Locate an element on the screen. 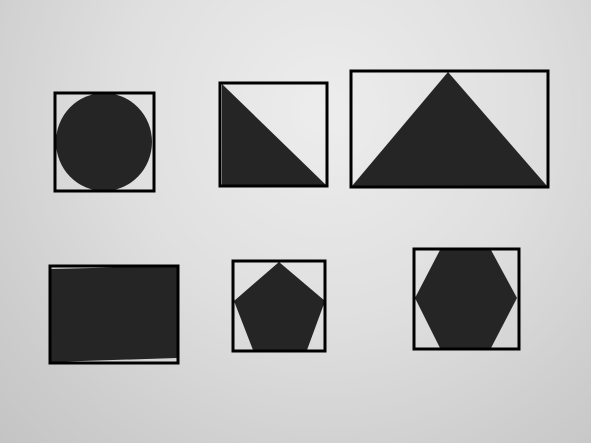  rectangle-bounding-box is located at coordinates (114, 314).